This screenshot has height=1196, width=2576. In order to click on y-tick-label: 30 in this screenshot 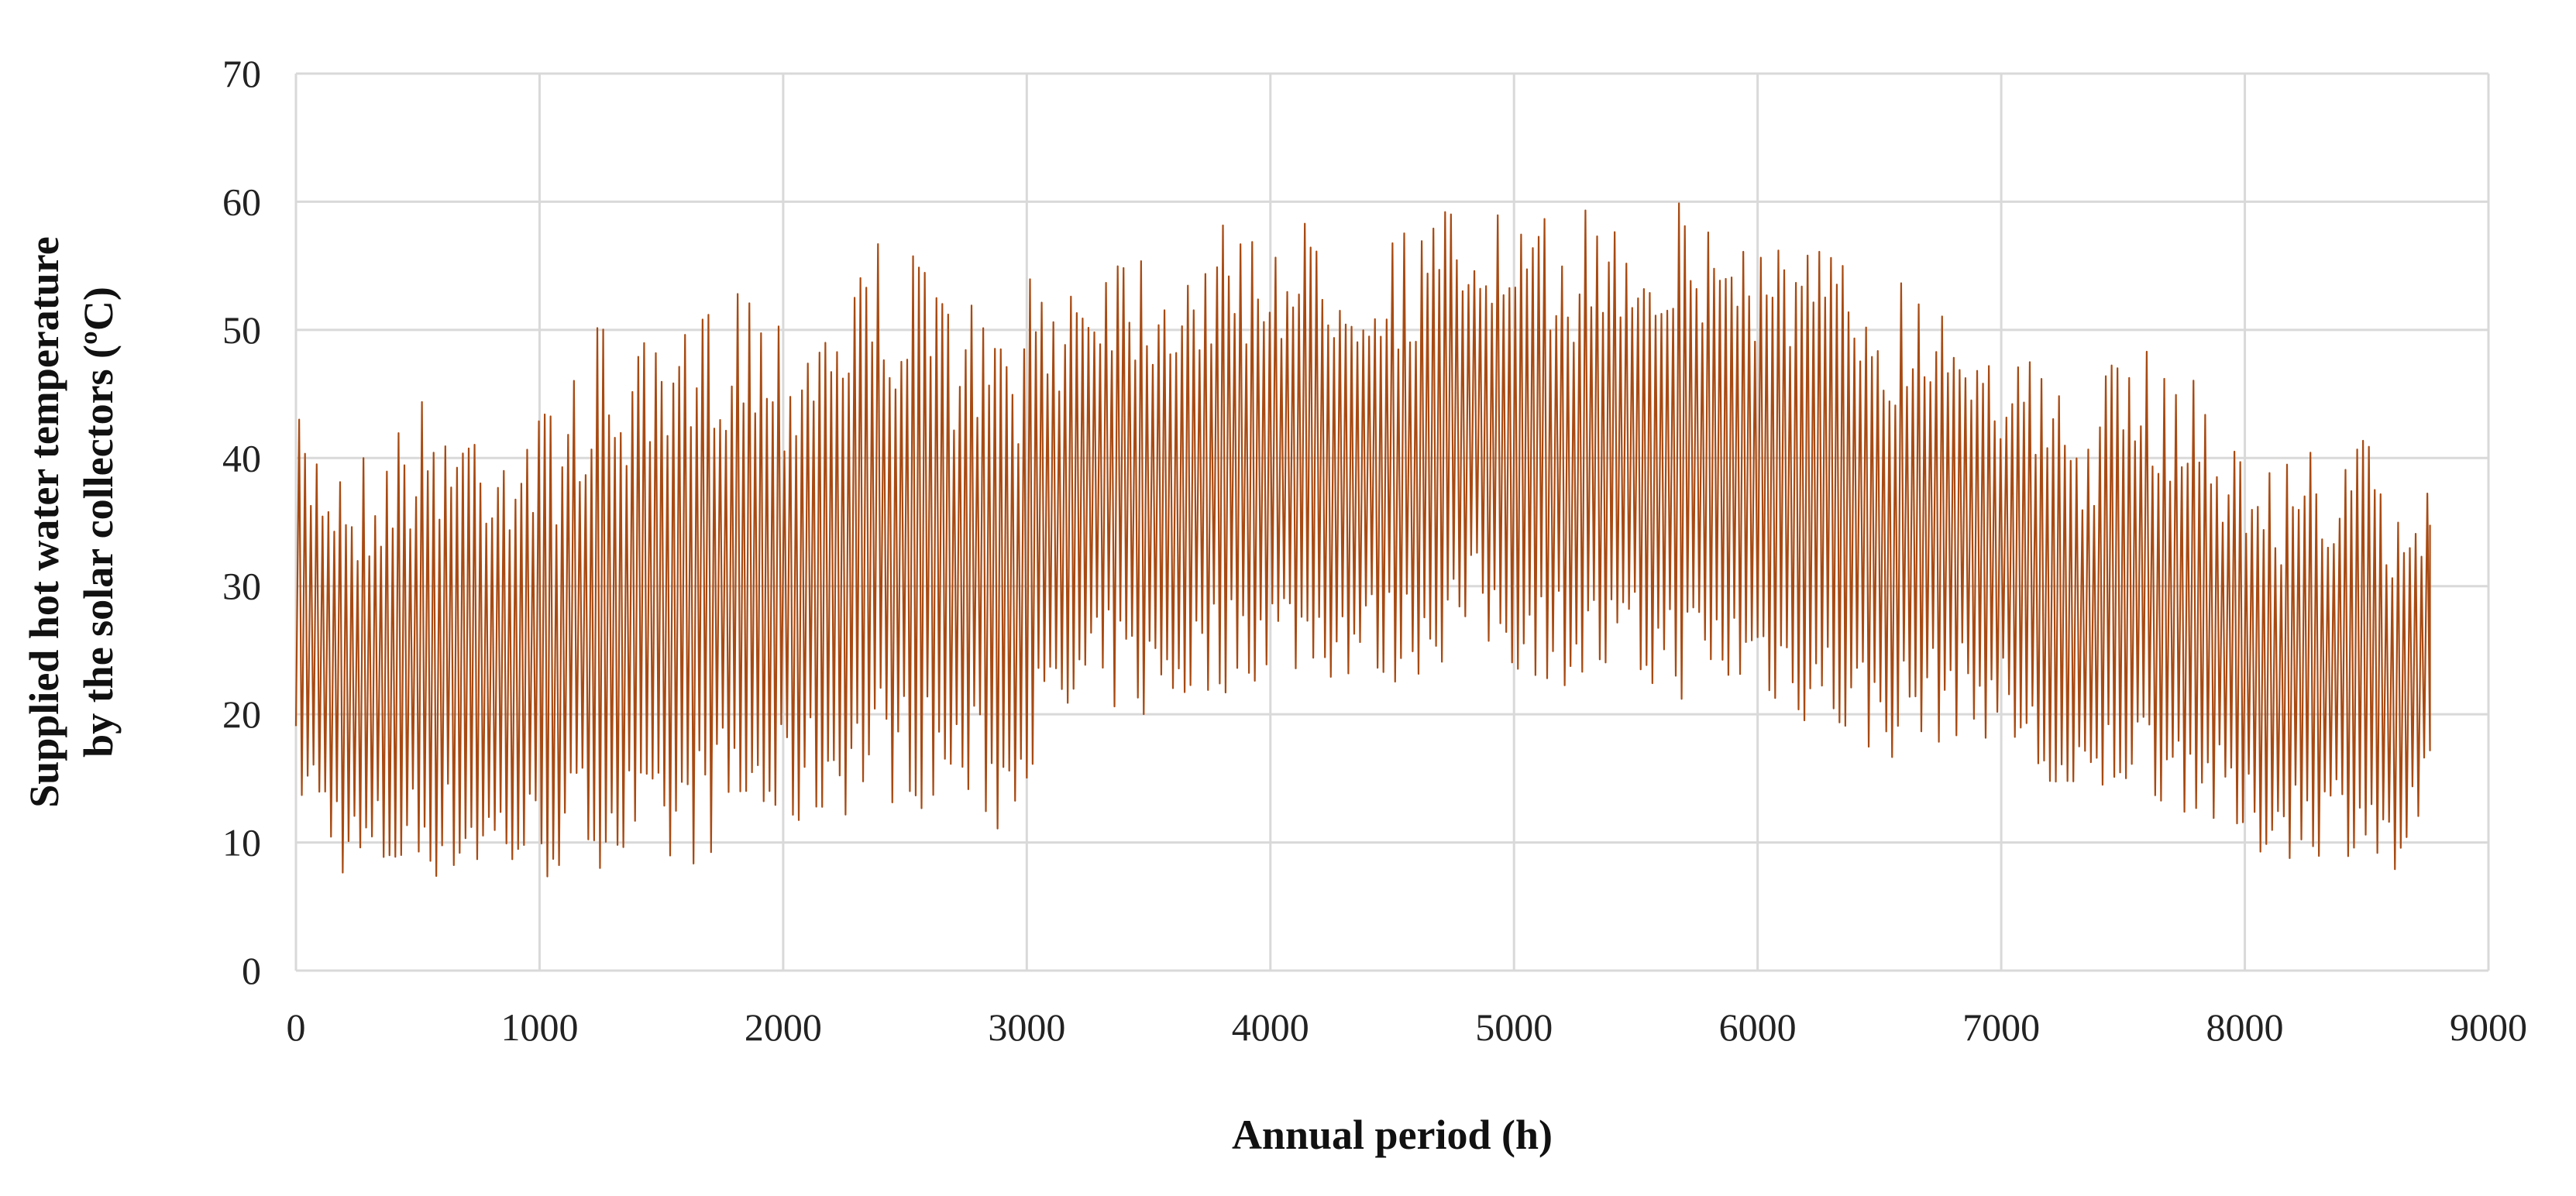, I will do `click(241, 586)`.